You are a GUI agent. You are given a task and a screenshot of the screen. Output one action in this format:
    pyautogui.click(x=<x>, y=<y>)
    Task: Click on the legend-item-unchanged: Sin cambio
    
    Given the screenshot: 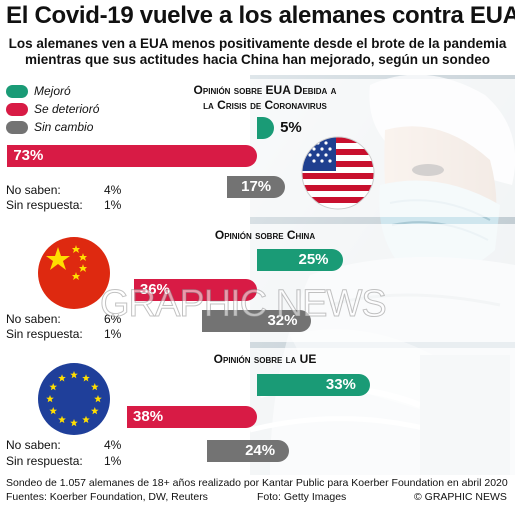 What is the action you would take?
    pyautogui.click(x=71, y=127)
    